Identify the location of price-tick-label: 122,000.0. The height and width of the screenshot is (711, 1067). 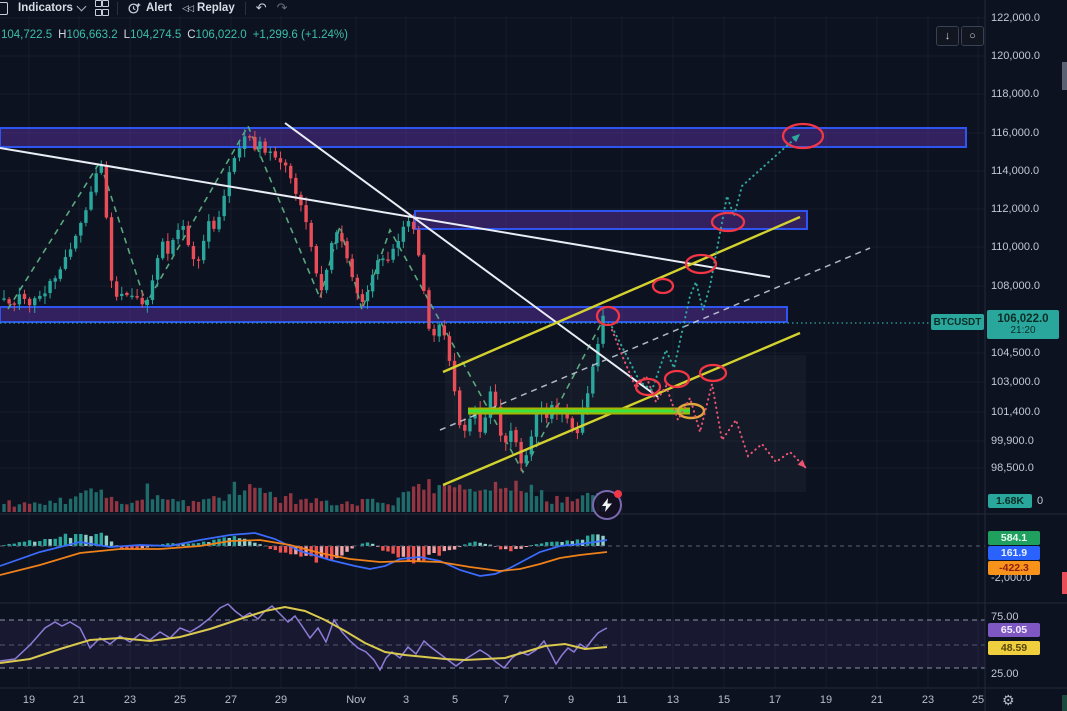
(1015, 18).